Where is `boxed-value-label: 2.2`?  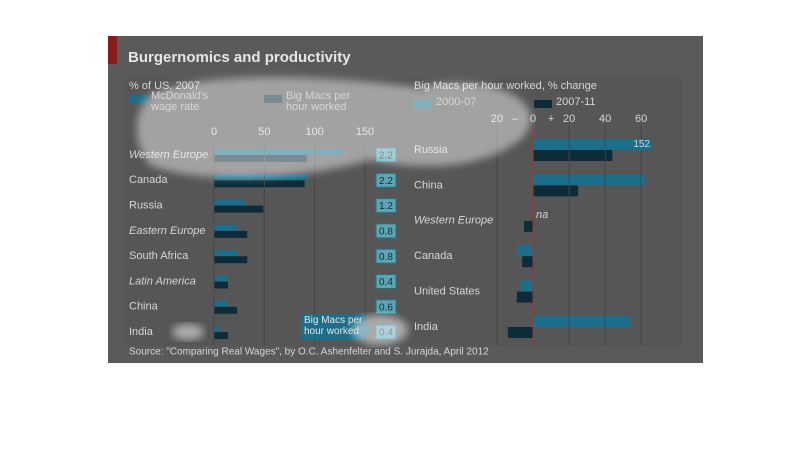
boxed-value-label: 2.2 is located at coordinates (386, 181).